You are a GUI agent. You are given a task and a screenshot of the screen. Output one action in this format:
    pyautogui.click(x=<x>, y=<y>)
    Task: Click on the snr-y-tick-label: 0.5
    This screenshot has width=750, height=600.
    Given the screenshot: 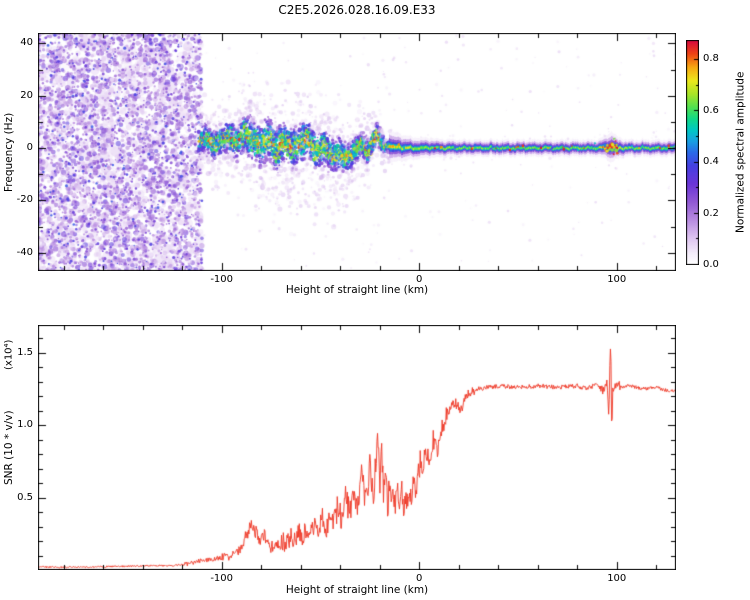 What is the action you would take?
    pyautogui.click(x=25, y=497)
    